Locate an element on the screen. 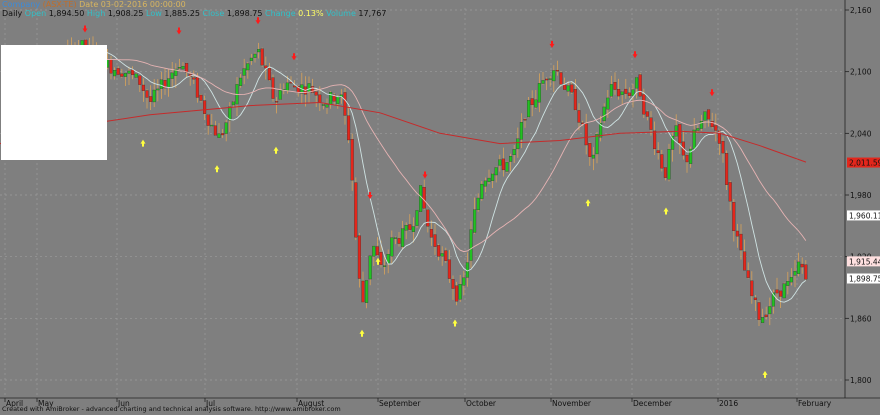 This screenshot has width=880, height=415. date-label: Date is located at coordinates (89, 4).